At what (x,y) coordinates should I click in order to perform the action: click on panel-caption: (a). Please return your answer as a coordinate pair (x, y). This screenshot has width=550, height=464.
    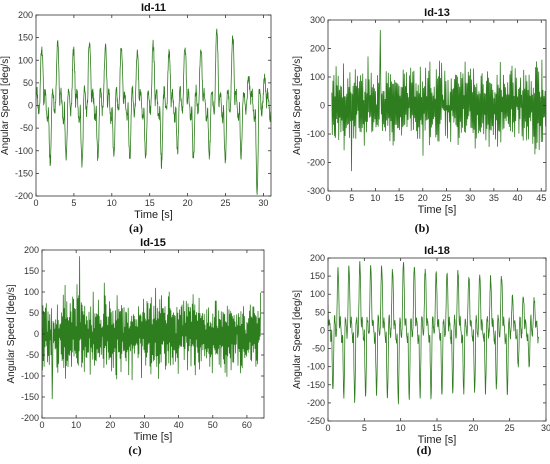
    Looking at the image, I should click on (136, 228).